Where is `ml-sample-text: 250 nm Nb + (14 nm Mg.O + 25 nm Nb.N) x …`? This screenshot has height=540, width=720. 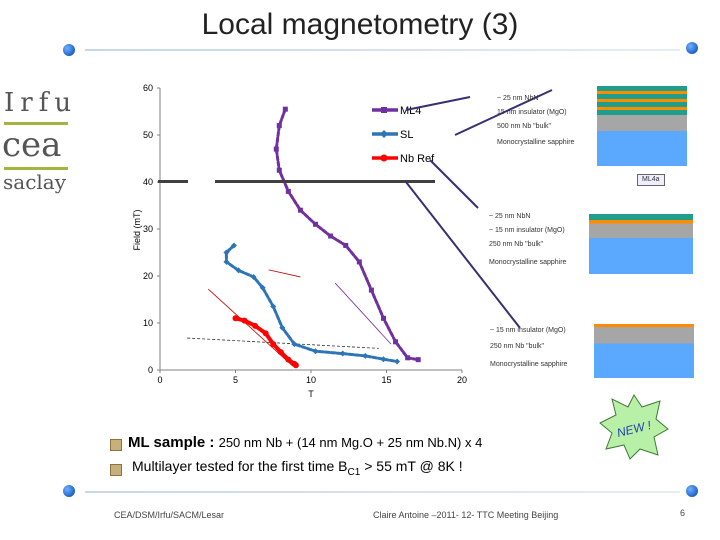
ml-sample-text: 250 nm Nb + (14 nm Mg.O + 25 nm Nb.N) x … is located at coordinates (350, 442).